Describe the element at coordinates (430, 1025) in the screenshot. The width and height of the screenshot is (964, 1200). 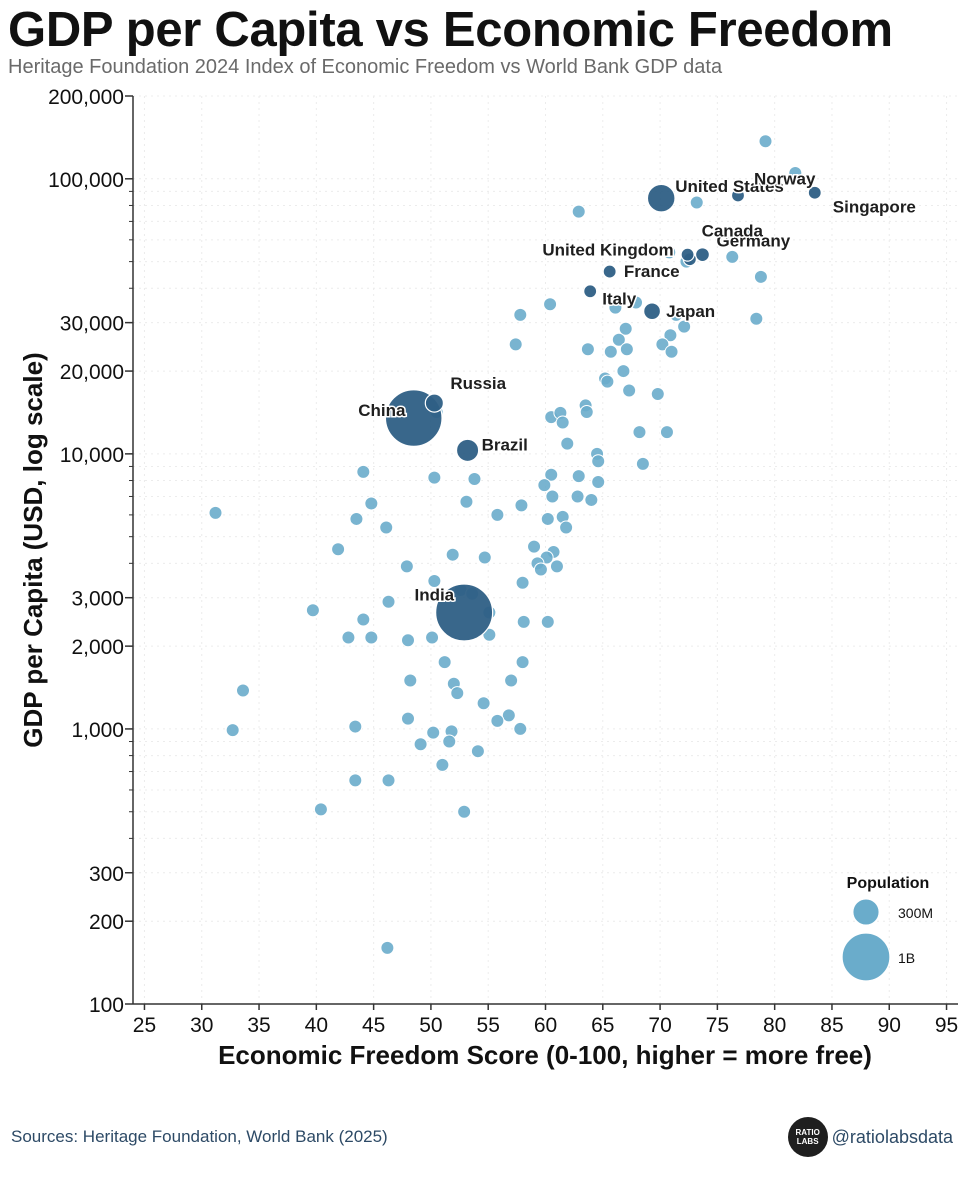
I see `x-tick-label: 50` at that location.